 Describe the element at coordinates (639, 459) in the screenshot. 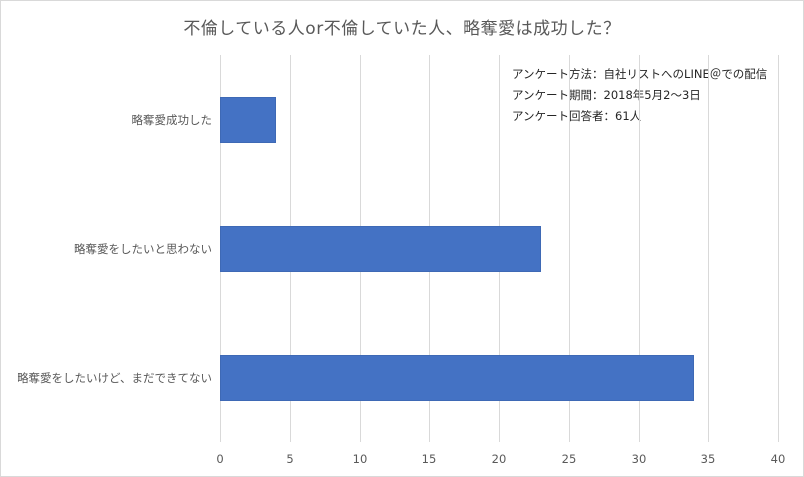

I see `x-tick-label: 30` at that location.